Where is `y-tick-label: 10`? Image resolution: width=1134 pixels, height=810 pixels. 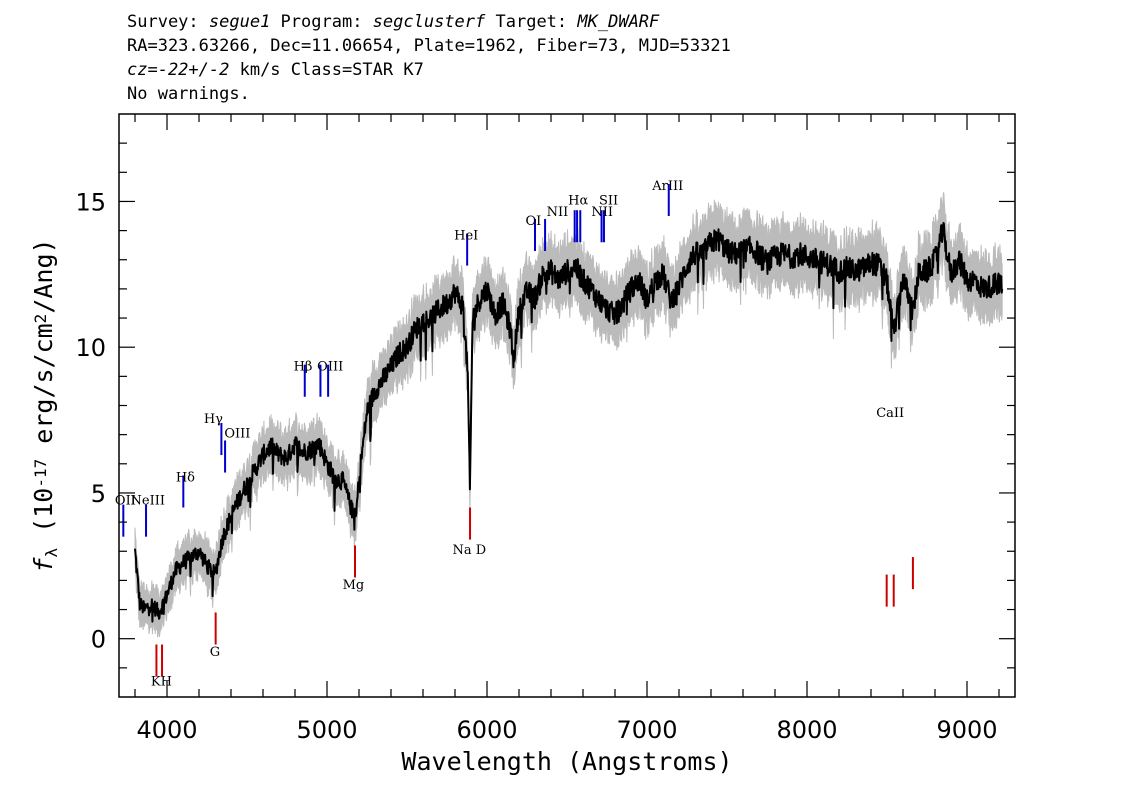
y-tick-label: 10 is located at coordinates (90, 348).